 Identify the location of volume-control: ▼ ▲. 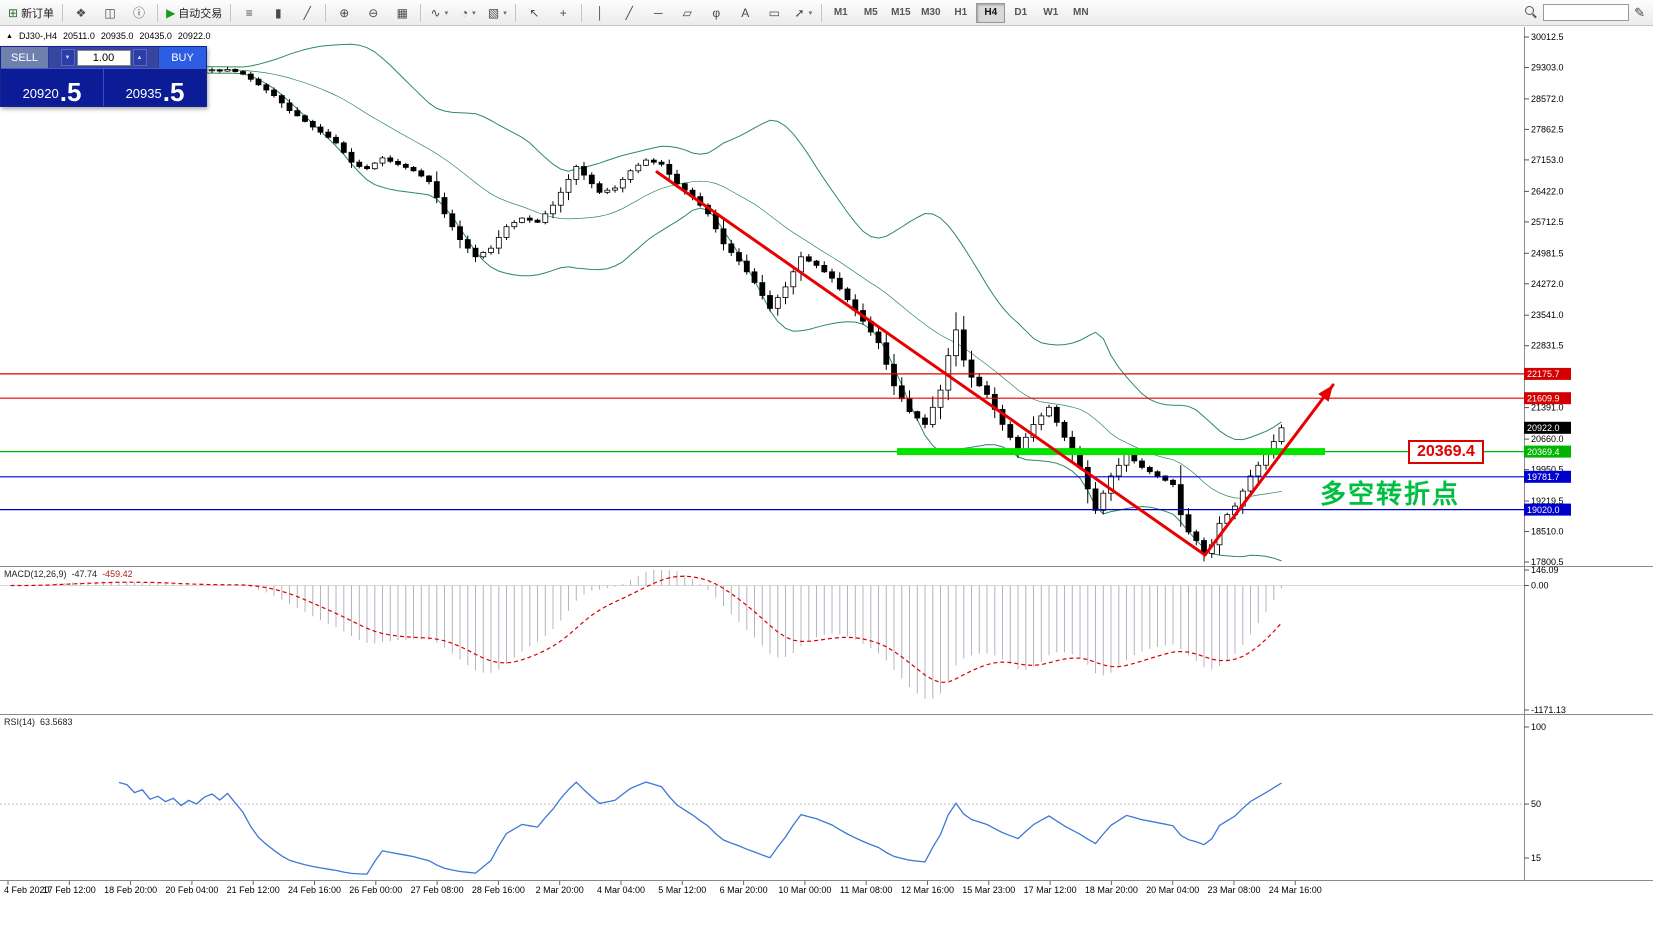
(103, 57).